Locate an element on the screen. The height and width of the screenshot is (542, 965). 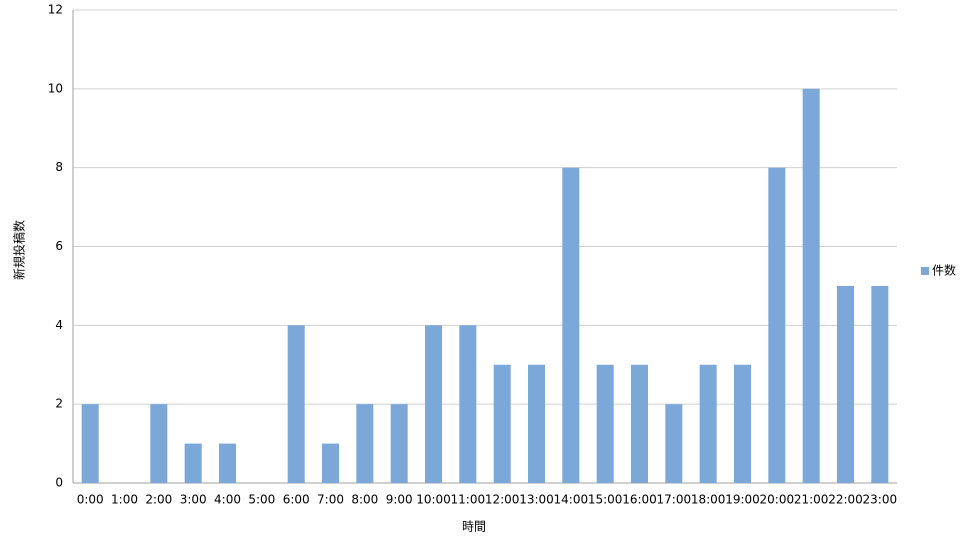
x-tick-label: 10:00 is located at coordinates (433, 500).